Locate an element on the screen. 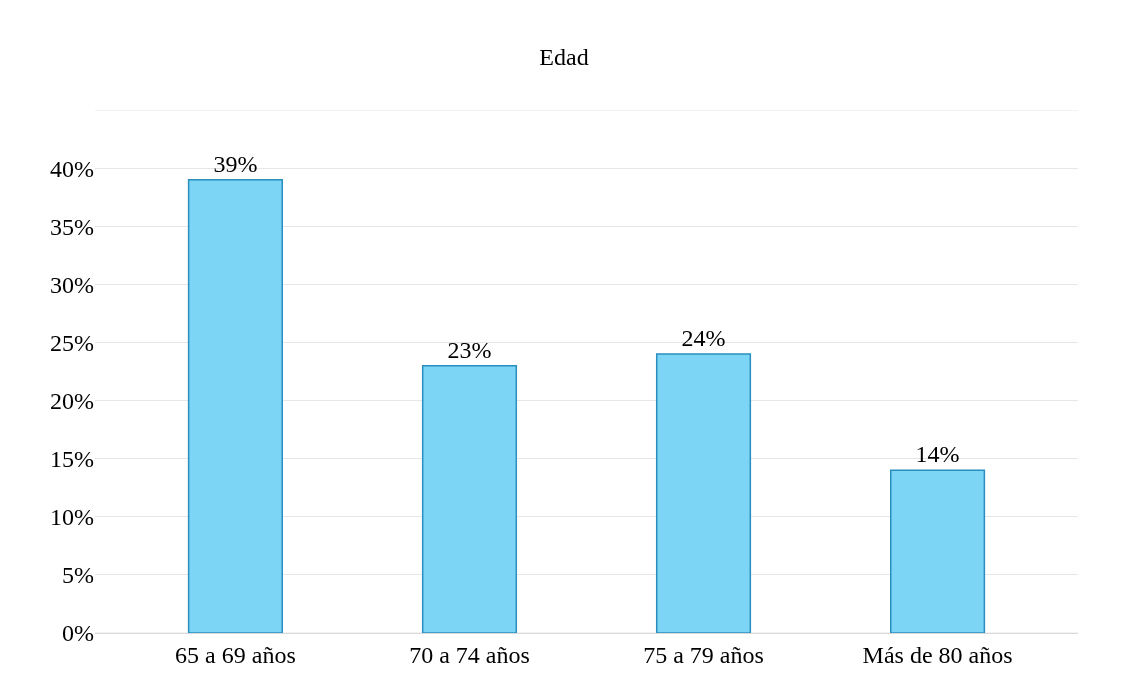 Image resolution: width=1128 pixels, height=693 pixels. y-tick-label: 30% is located at coordinates (72, 284).